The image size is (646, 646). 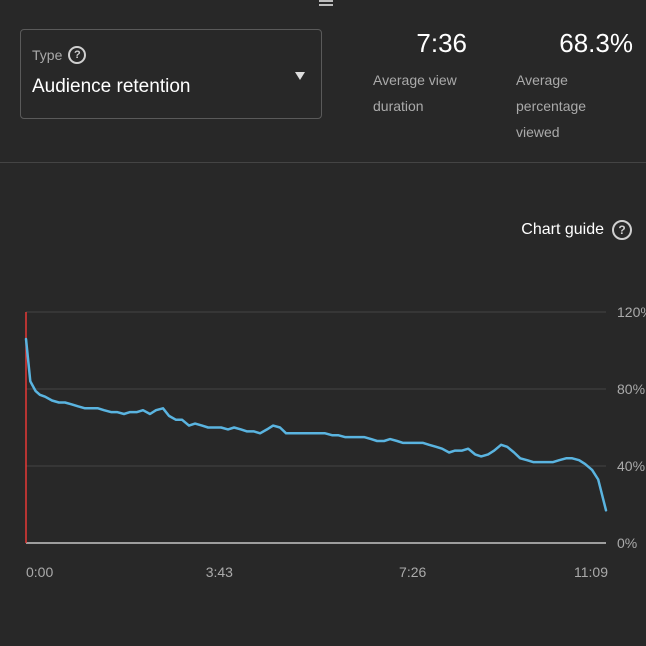 What do you see at coordinates (77, 55) in the screenshot?
I see `type-help-icon: ?` at bounding box center [77, 55].